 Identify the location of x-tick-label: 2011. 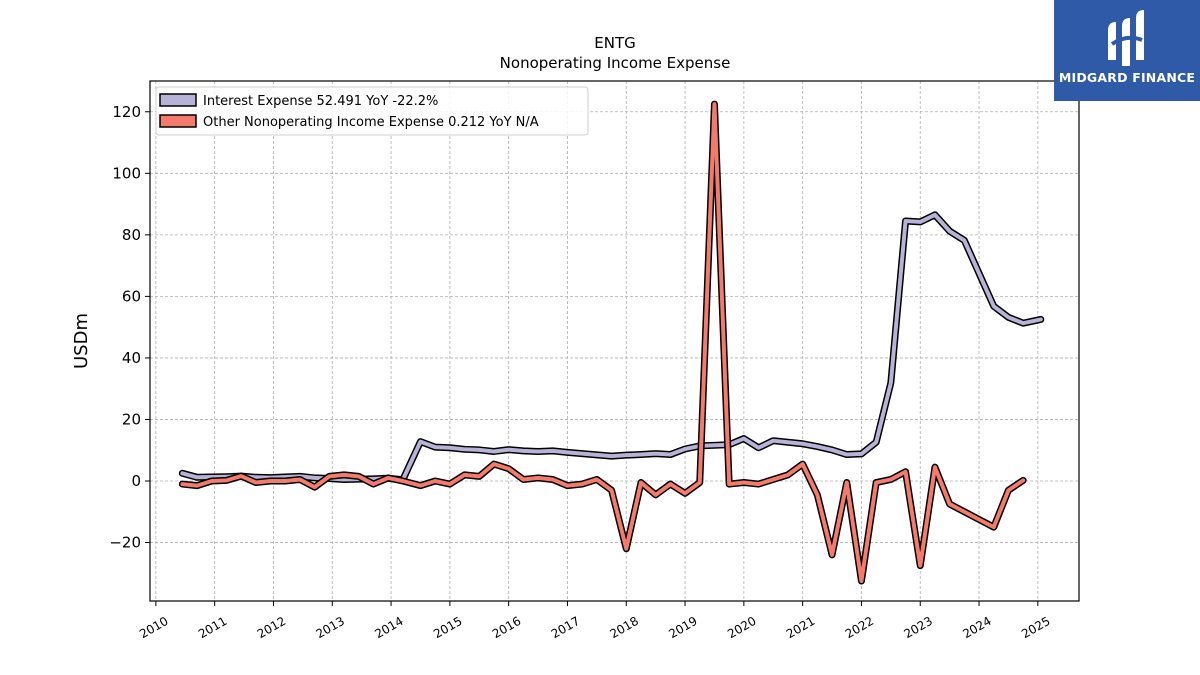
(212, 627).